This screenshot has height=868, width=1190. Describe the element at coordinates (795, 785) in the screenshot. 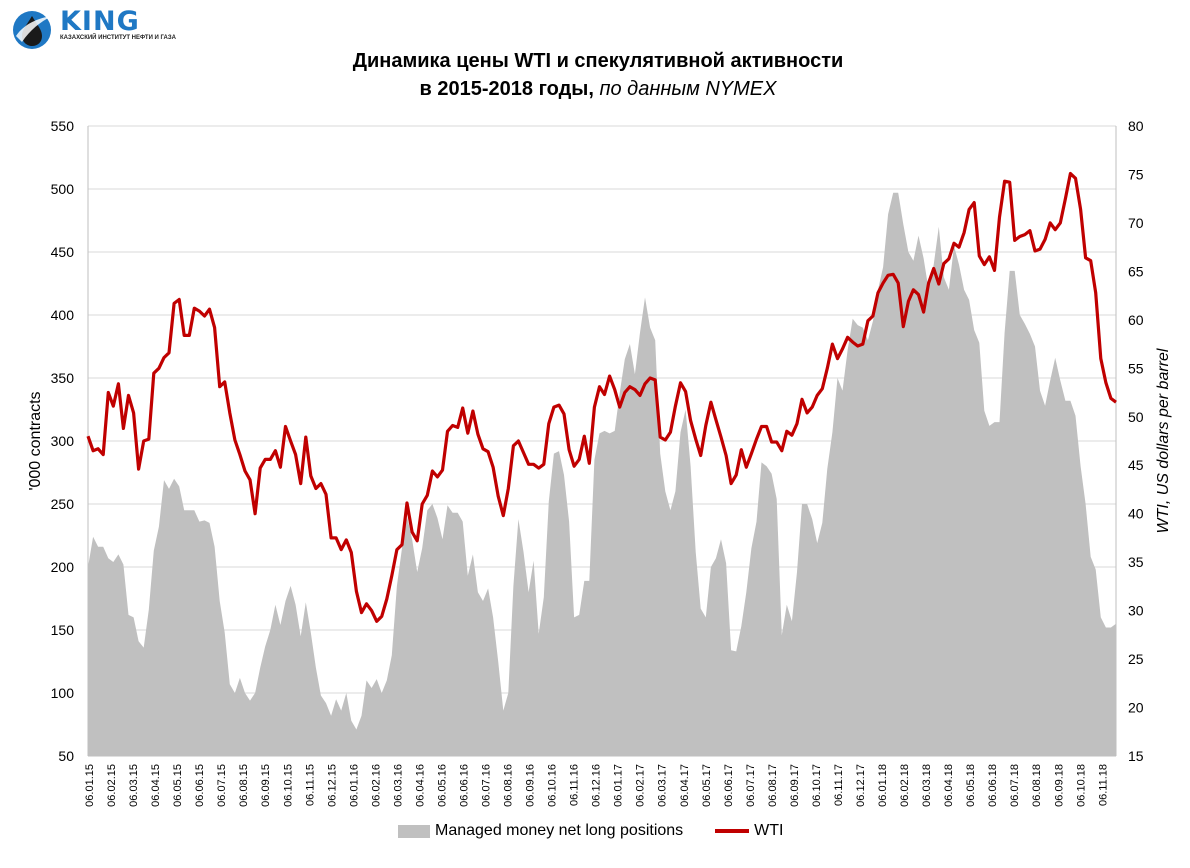

I see `x-tick-label: 06.09.17` at that location.